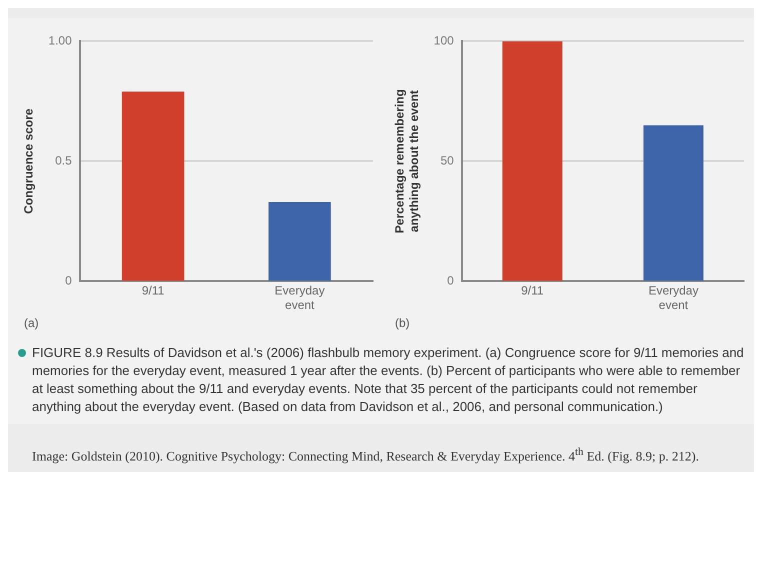 This screenshot has height=577, width=762. I want to click on y-axis-title: Congruence score, so click(29, 161).